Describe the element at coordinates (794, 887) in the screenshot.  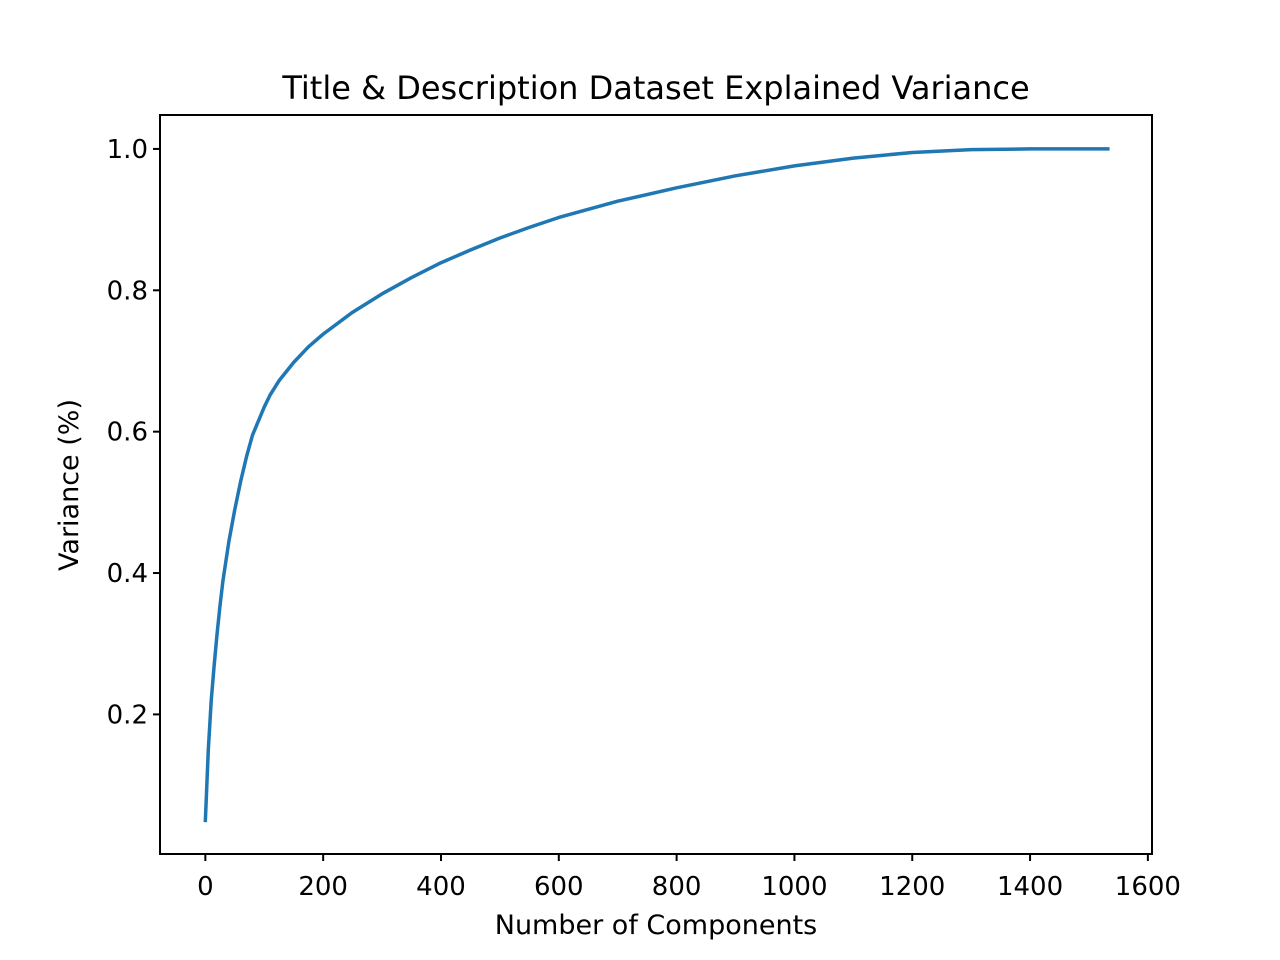
I see `x-tick-label: 1000` at that location.